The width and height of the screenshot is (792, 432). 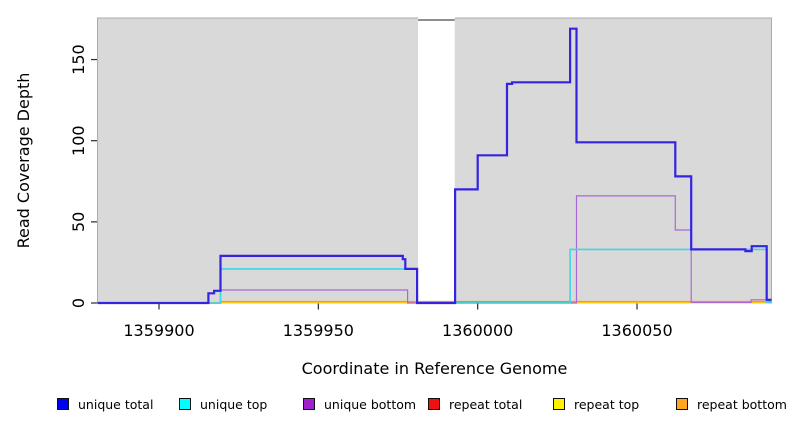 What do you see at coordinates (185, 404) in the screenshot?
I see `unique-top-swatch-icon` at bounding box center [185, 404].